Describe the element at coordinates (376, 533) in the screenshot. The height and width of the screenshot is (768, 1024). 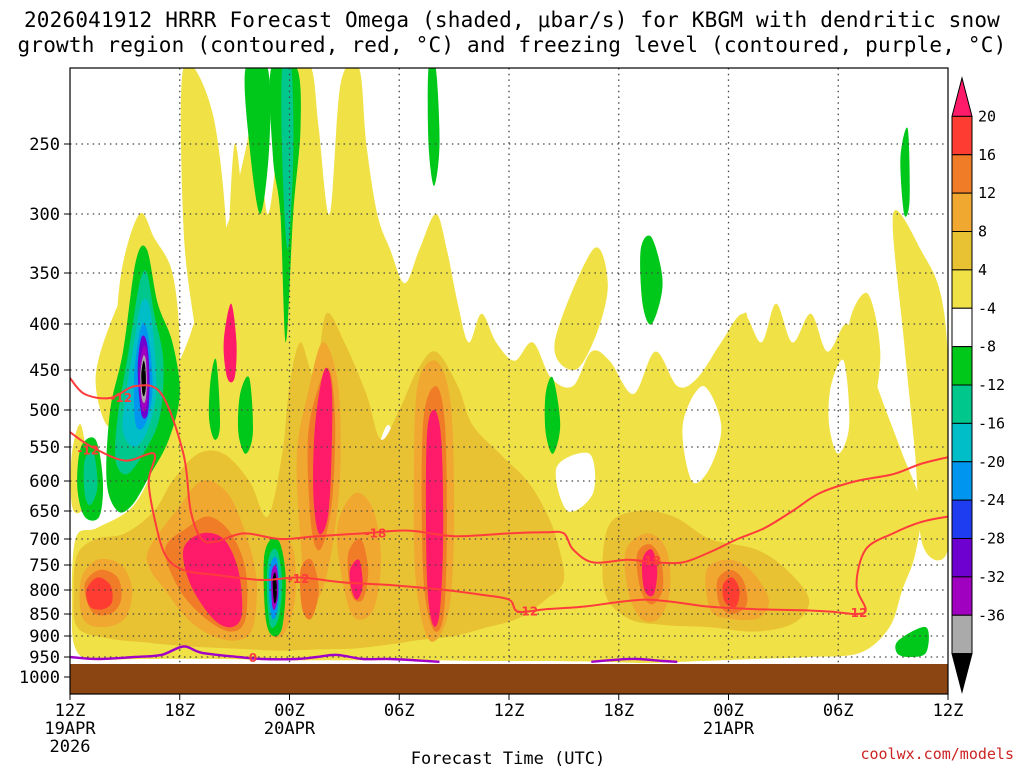
I see `contour-label-upper: -18` at that location.